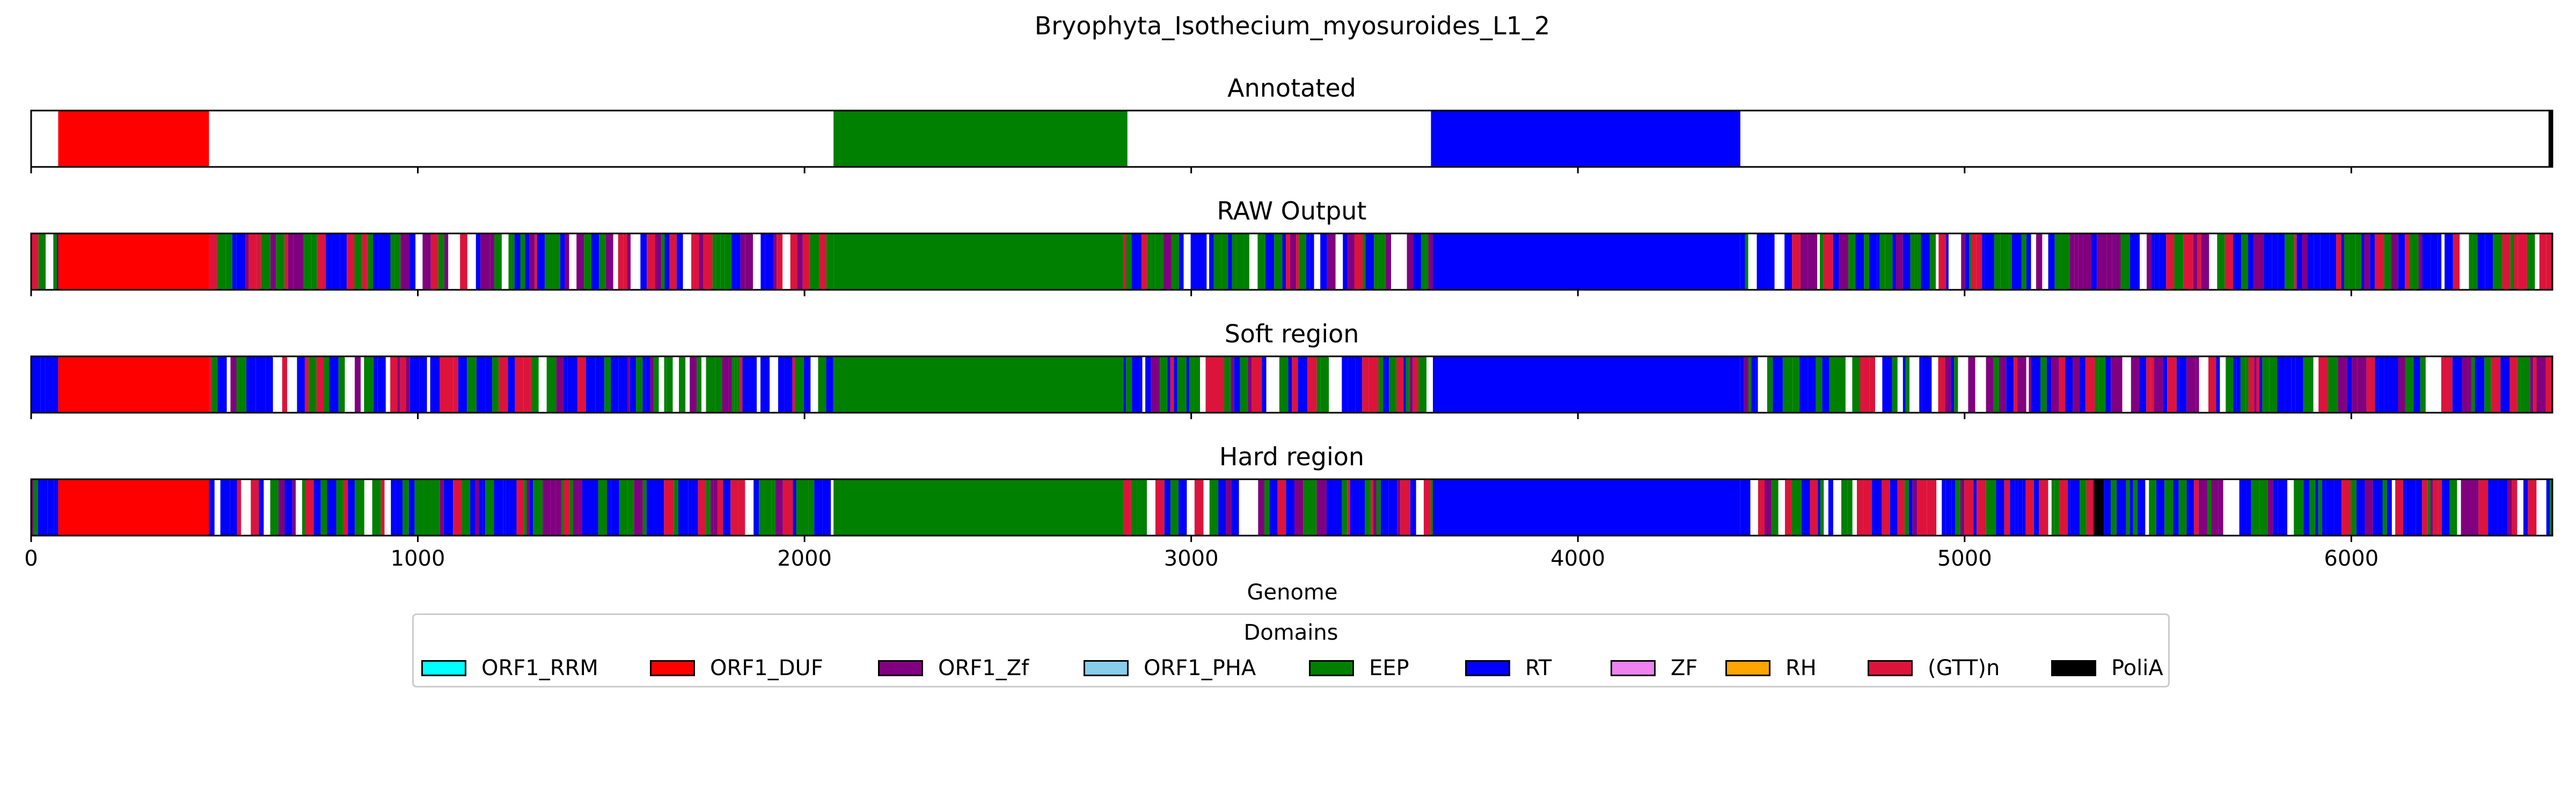  What do you see at coordinates (1200, 668) in the screenshot?
I see `legend-label: ORF1_PHA` at bounding box center [1200, 668].